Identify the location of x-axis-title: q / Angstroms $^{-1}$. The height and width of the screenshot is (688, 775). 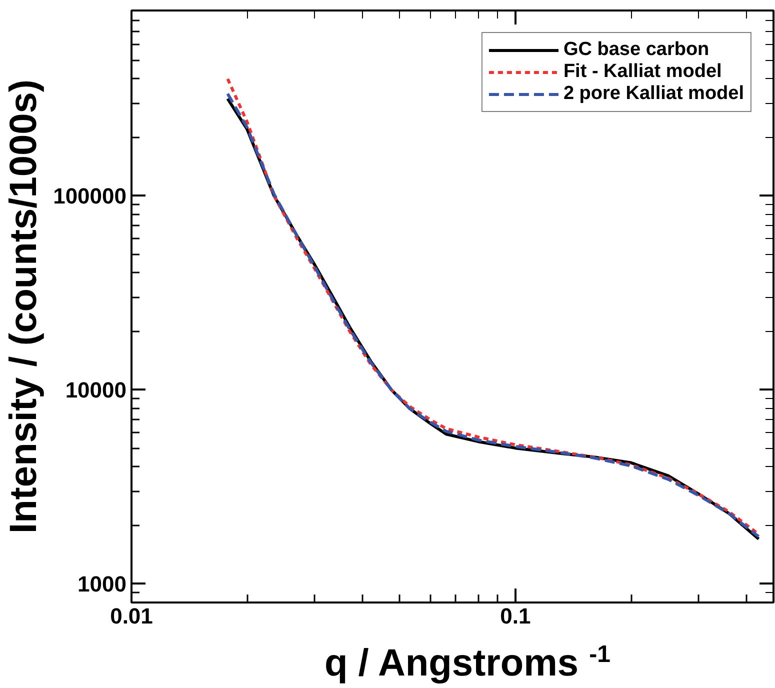
(467, 663).